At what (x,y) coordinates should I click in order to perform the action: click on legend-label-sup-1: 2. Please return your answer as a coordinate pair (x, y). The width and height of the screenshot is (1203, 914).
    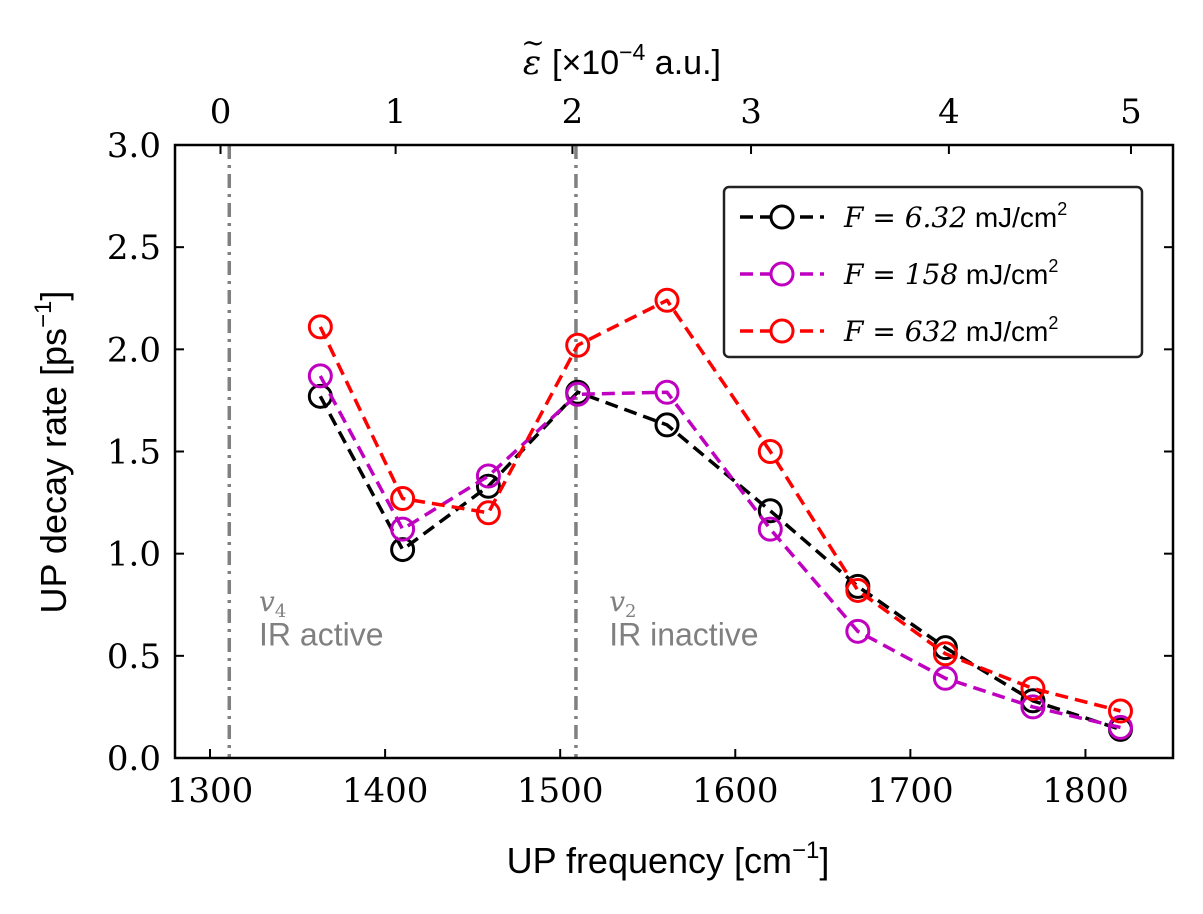
    Looking at the image, I should click on (1053, 266).